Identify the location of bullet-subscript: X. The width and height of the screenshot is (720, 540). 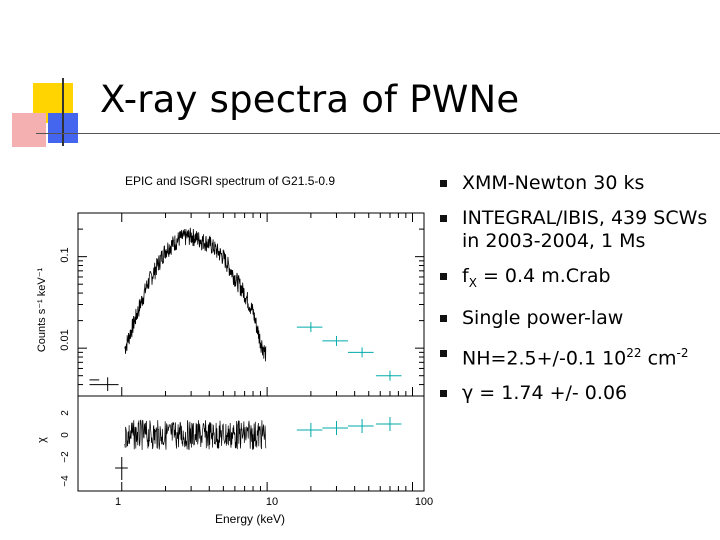
(472, 282).